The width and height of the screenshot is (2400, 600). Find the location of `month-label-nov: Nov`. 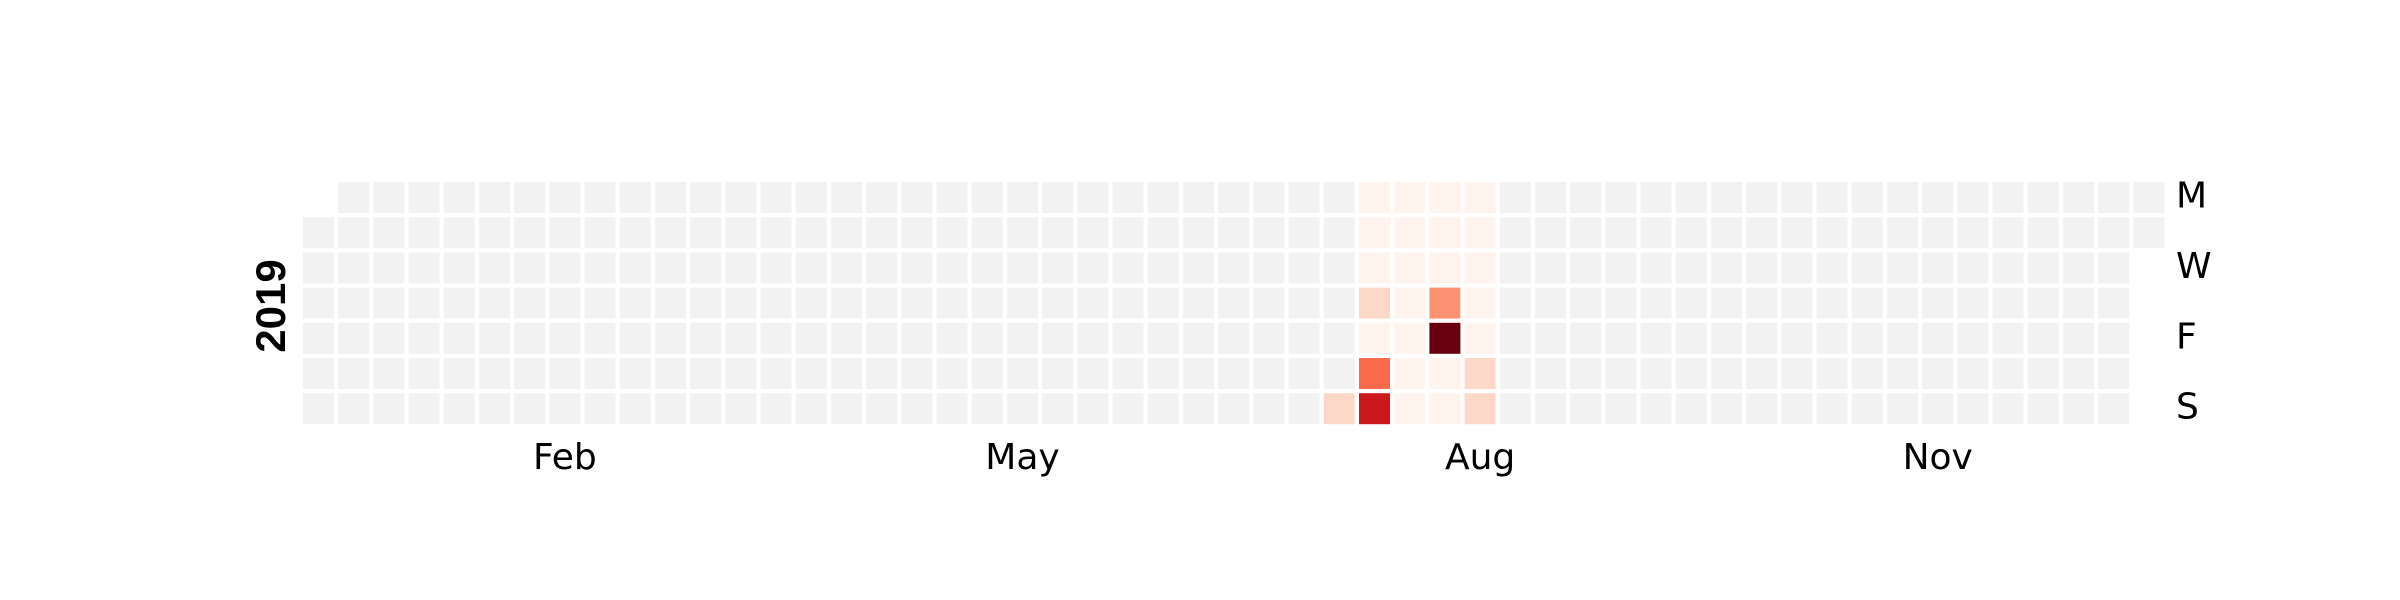

month-label-nov: Nov is located at coordinates (1938, 457).